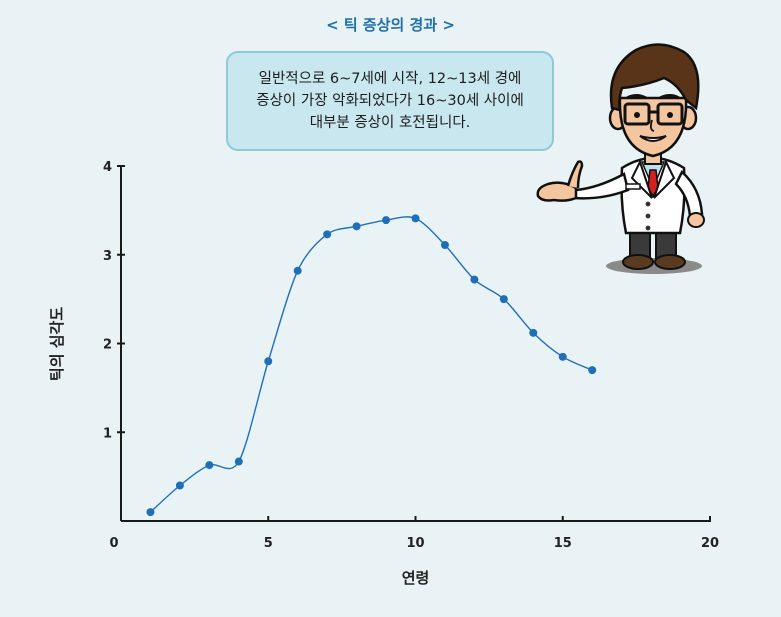 The image size is (781, 617). What do you see at coordinates (416, 578) in the screenshot?
I see `x-axis-label: 연령` at bounding box center [416, 578].